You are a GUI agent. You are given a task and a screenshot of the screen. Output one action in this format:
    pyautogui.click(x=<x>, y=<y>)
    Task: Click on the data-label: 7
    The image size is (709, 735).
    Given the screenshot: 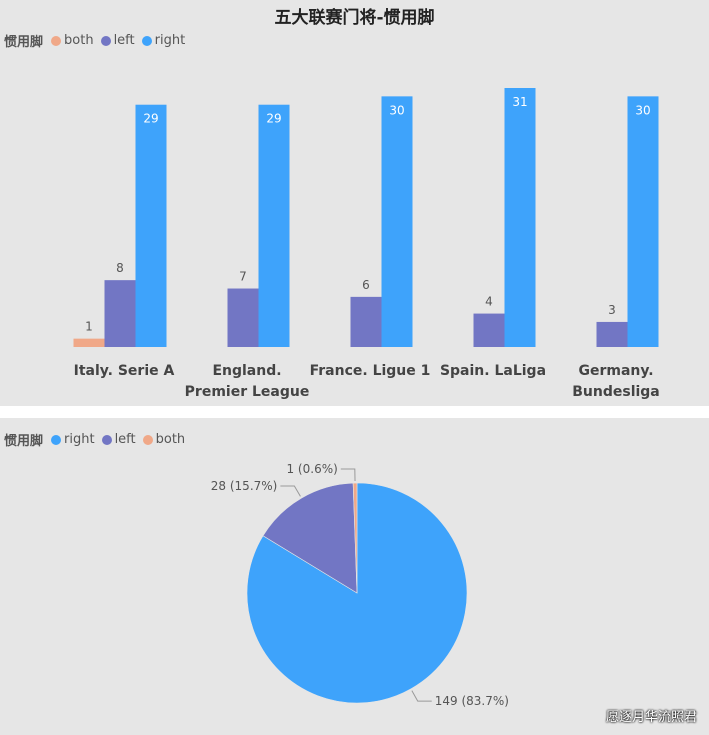 What is the action you would take?
    pyautogui.click(x=243, y=277)
    